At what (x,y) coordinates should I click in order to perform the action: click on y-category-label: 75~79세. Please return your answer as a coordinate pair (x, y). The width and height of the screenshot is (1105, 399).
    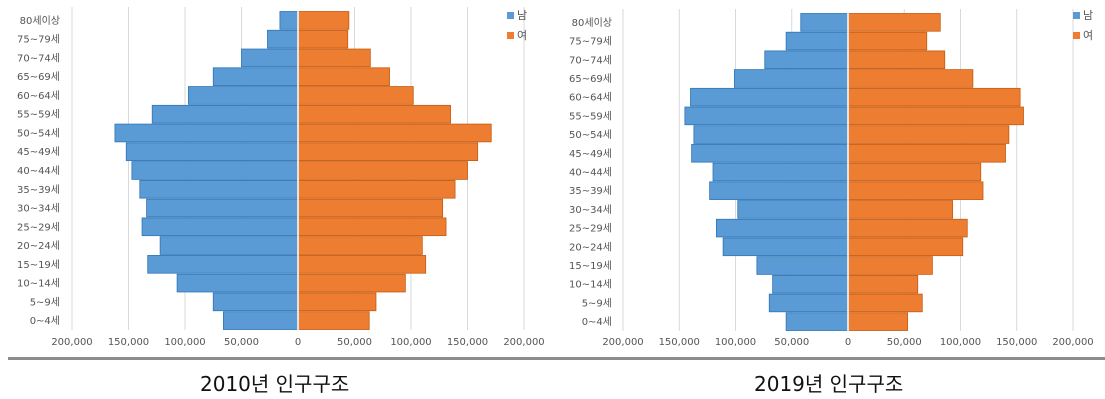
    Looking at the image, I should click on (38, 40).